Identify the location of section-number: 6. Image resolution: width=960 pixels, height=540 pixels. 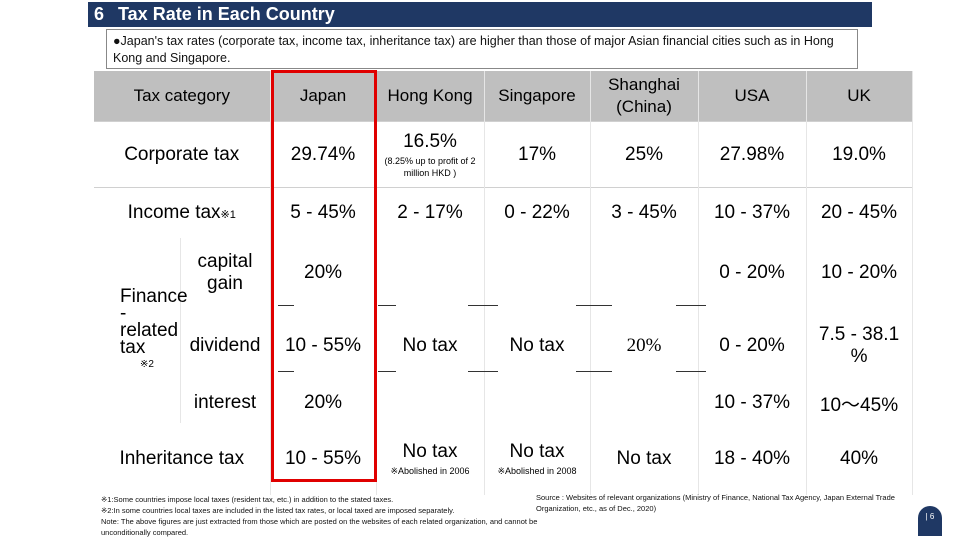
(99, 14).